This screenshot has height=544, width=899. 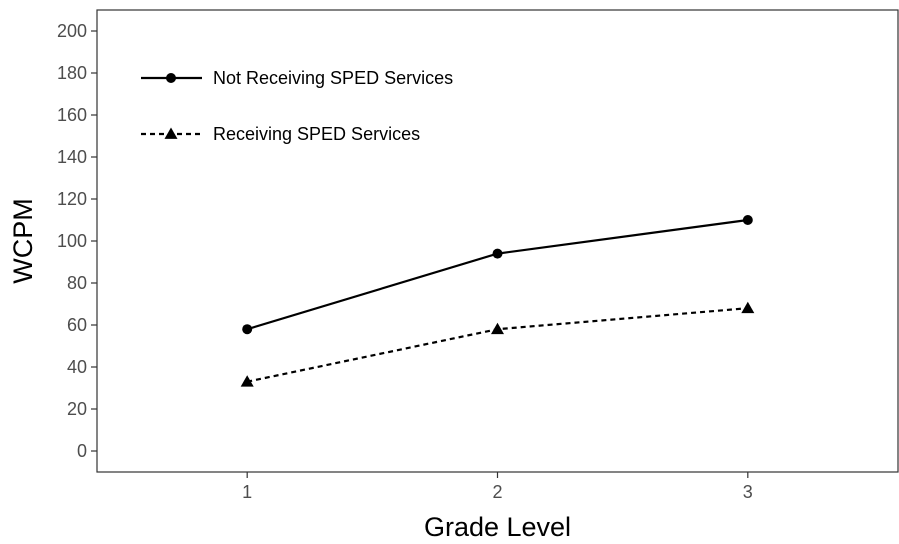 What do you see at coordinates (72, 199) in the screenshot?
I see `y-tick-label: 120` at bounding box center [72, 199].